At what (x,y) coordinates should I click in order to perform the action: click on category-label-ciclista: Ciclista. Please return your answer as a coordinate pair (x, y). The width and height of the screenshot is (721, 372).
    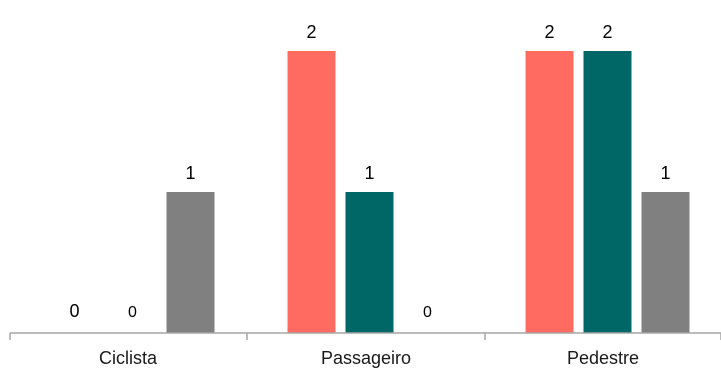
    Looking at the image, I should click on (128, 358).